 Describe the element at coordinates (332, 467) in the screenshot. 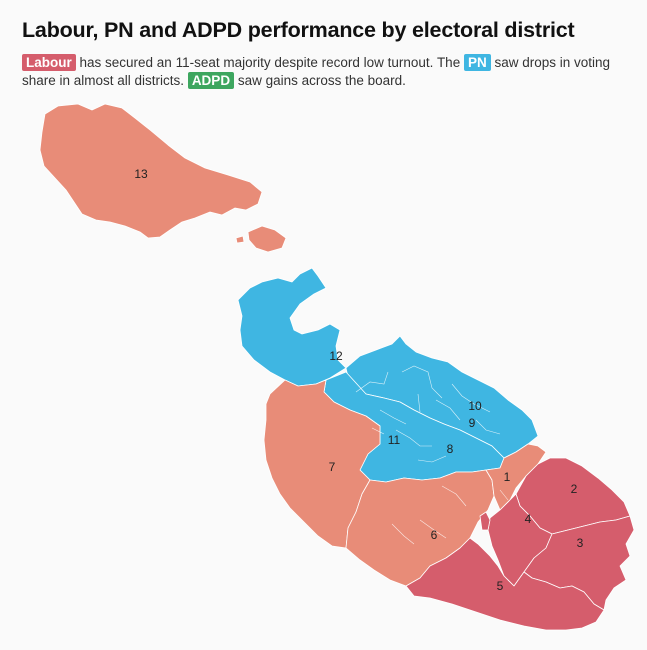

I see `district-label-7: 7` at that location.